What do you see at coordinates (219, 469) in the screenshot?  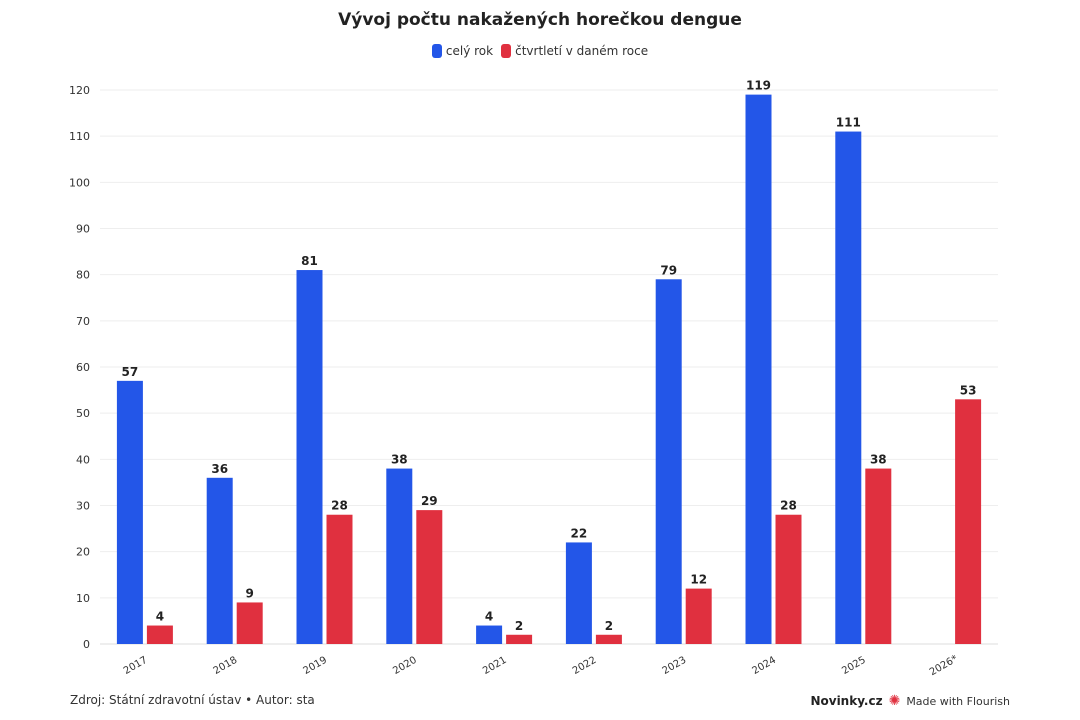 I see `data-label: 36` at bounding box center [219, 469].